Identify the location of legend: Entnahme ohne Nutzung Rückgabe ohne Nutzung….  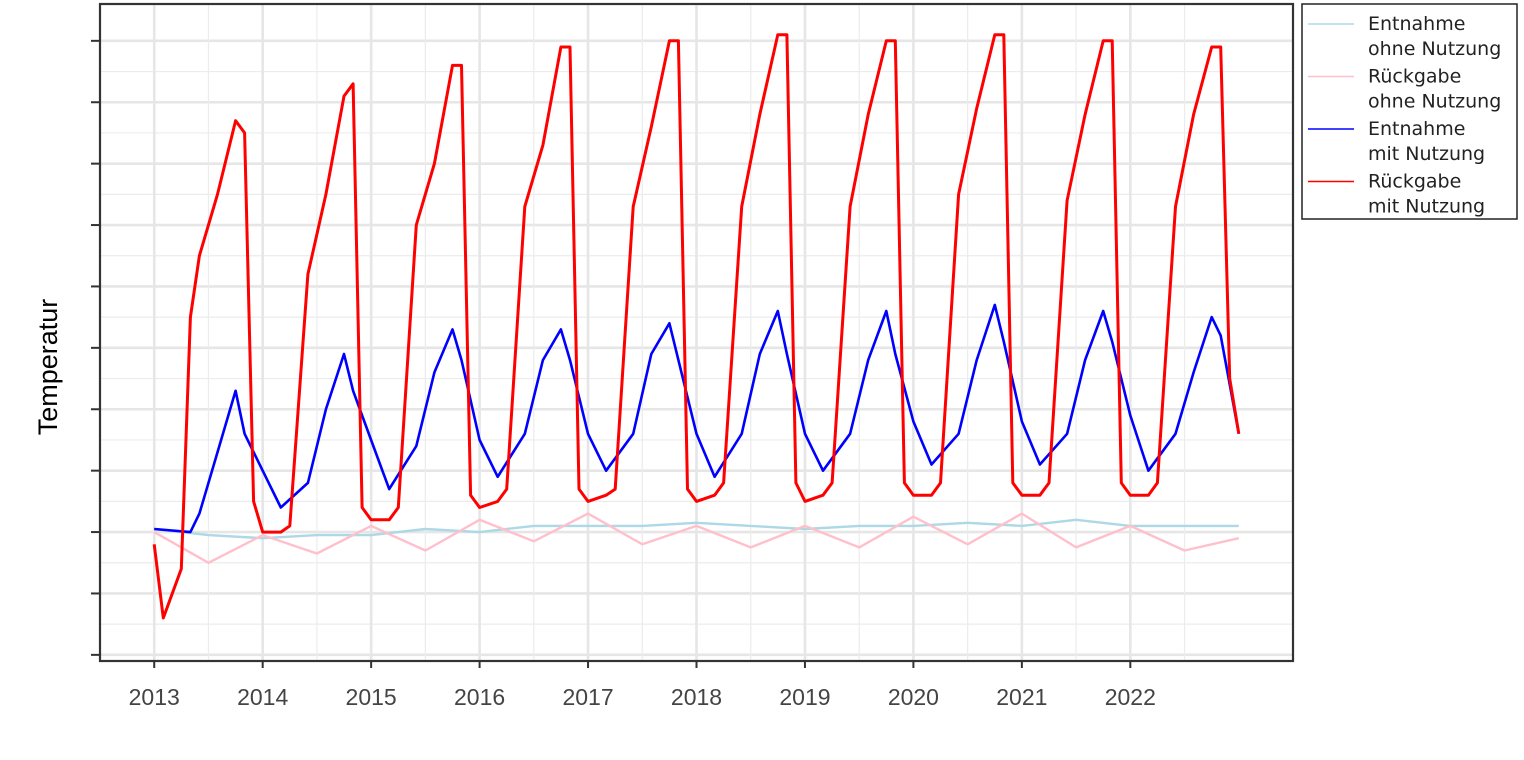
(1409, 111).